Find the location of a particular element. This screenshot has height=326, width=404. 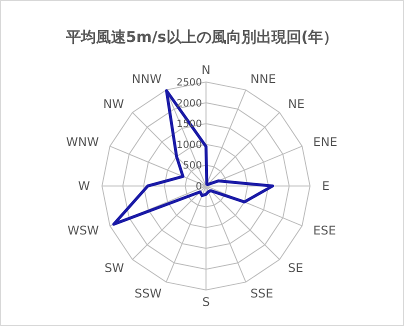

spoke-label: N is located at coordinates (206, 70).